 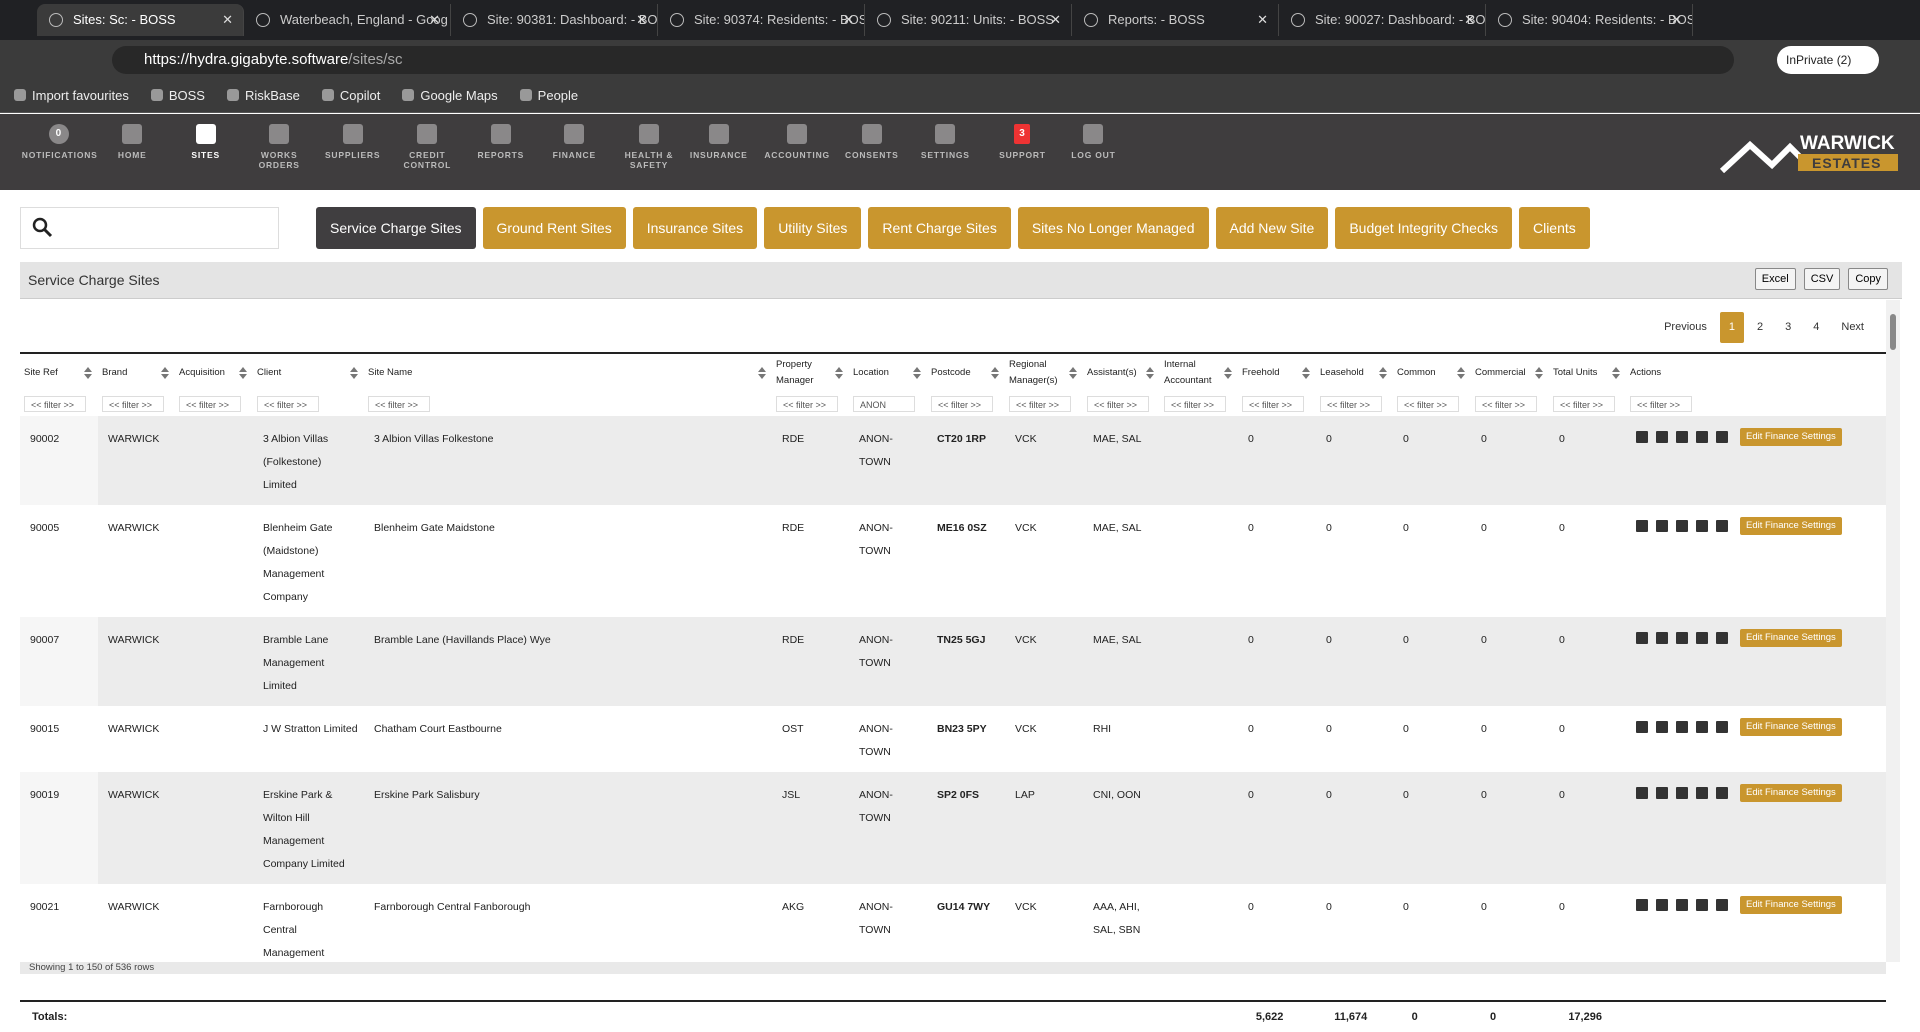 What do you see at coordinates (396, 228) in the screenshot?
I see `filter-button: Service Charge Sites` at bounding box center [396, 228].